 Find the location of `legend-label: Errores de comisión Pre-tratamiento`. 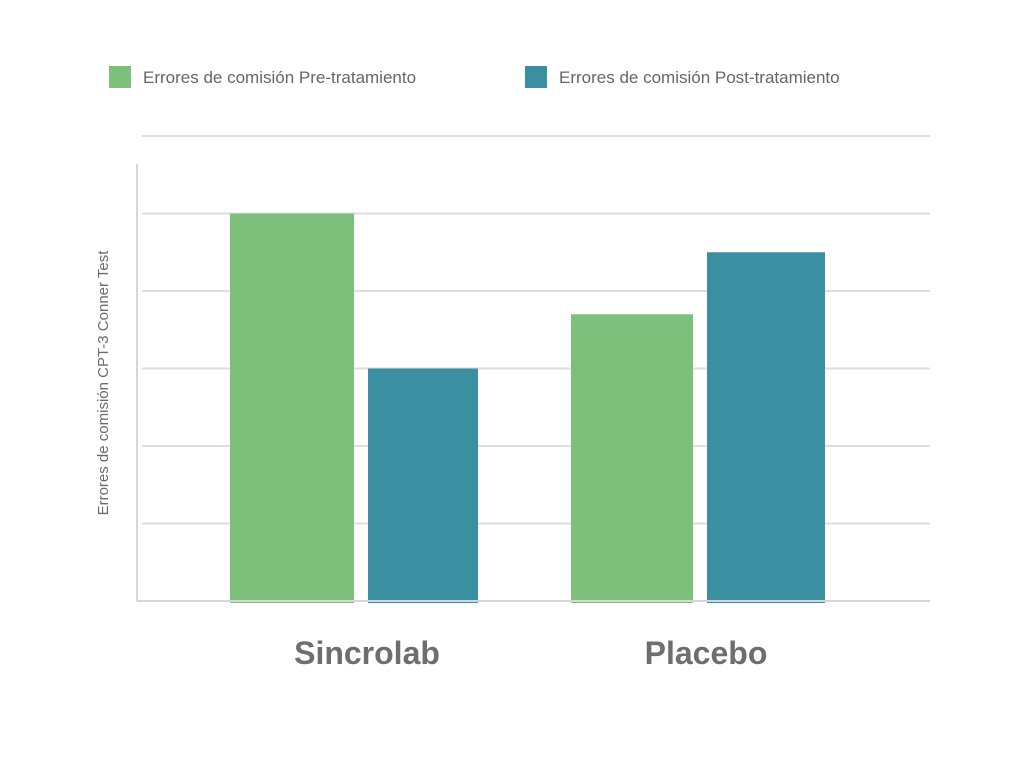

legend-label: Errores de comisión Pre-tratamiento is located at coordinates (279, 77).